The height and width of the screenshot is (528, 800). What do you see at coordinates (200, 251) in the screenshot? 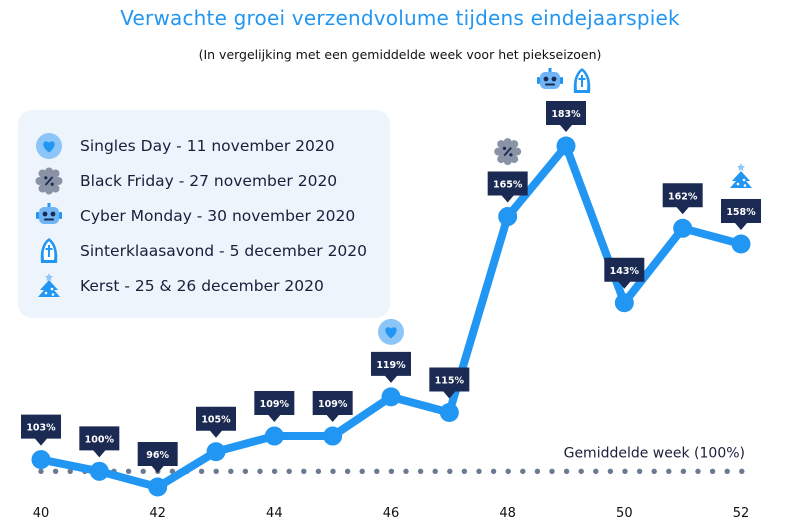
I see `legend-item-sinterklaasavond: Sinterklaasavond - 5 december 2020` at bounding box center [200, 251].